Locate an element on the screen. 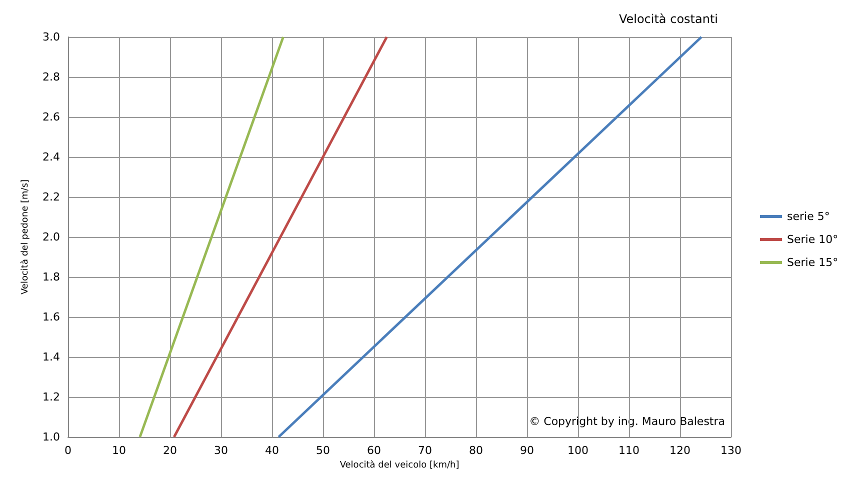 This screenshot has width=843, height=479. x-tick-label: 50 is located at coordinates (323, 450).